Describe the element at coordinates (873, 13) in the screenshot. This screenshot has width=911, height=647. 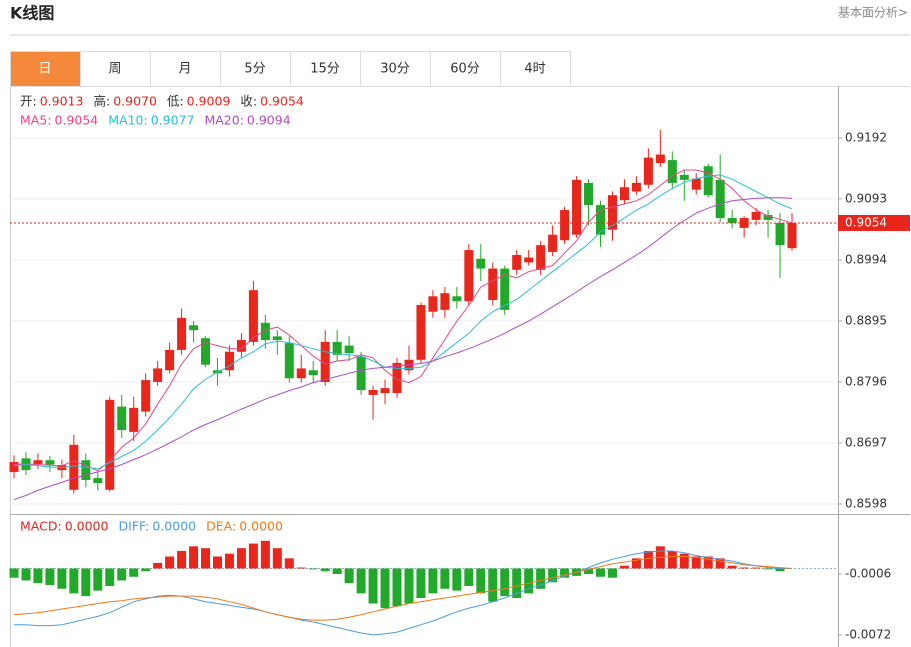
I see `fundamental-link: 基本面分析>` at that location.